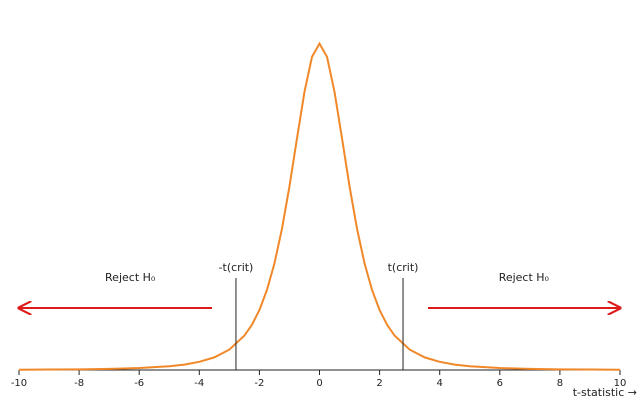 The height and width of the screenshot is (400, 640). Describe the element at coordinates (79, 383) in the screenshot. I see `x-tick-label: -8` at that location.